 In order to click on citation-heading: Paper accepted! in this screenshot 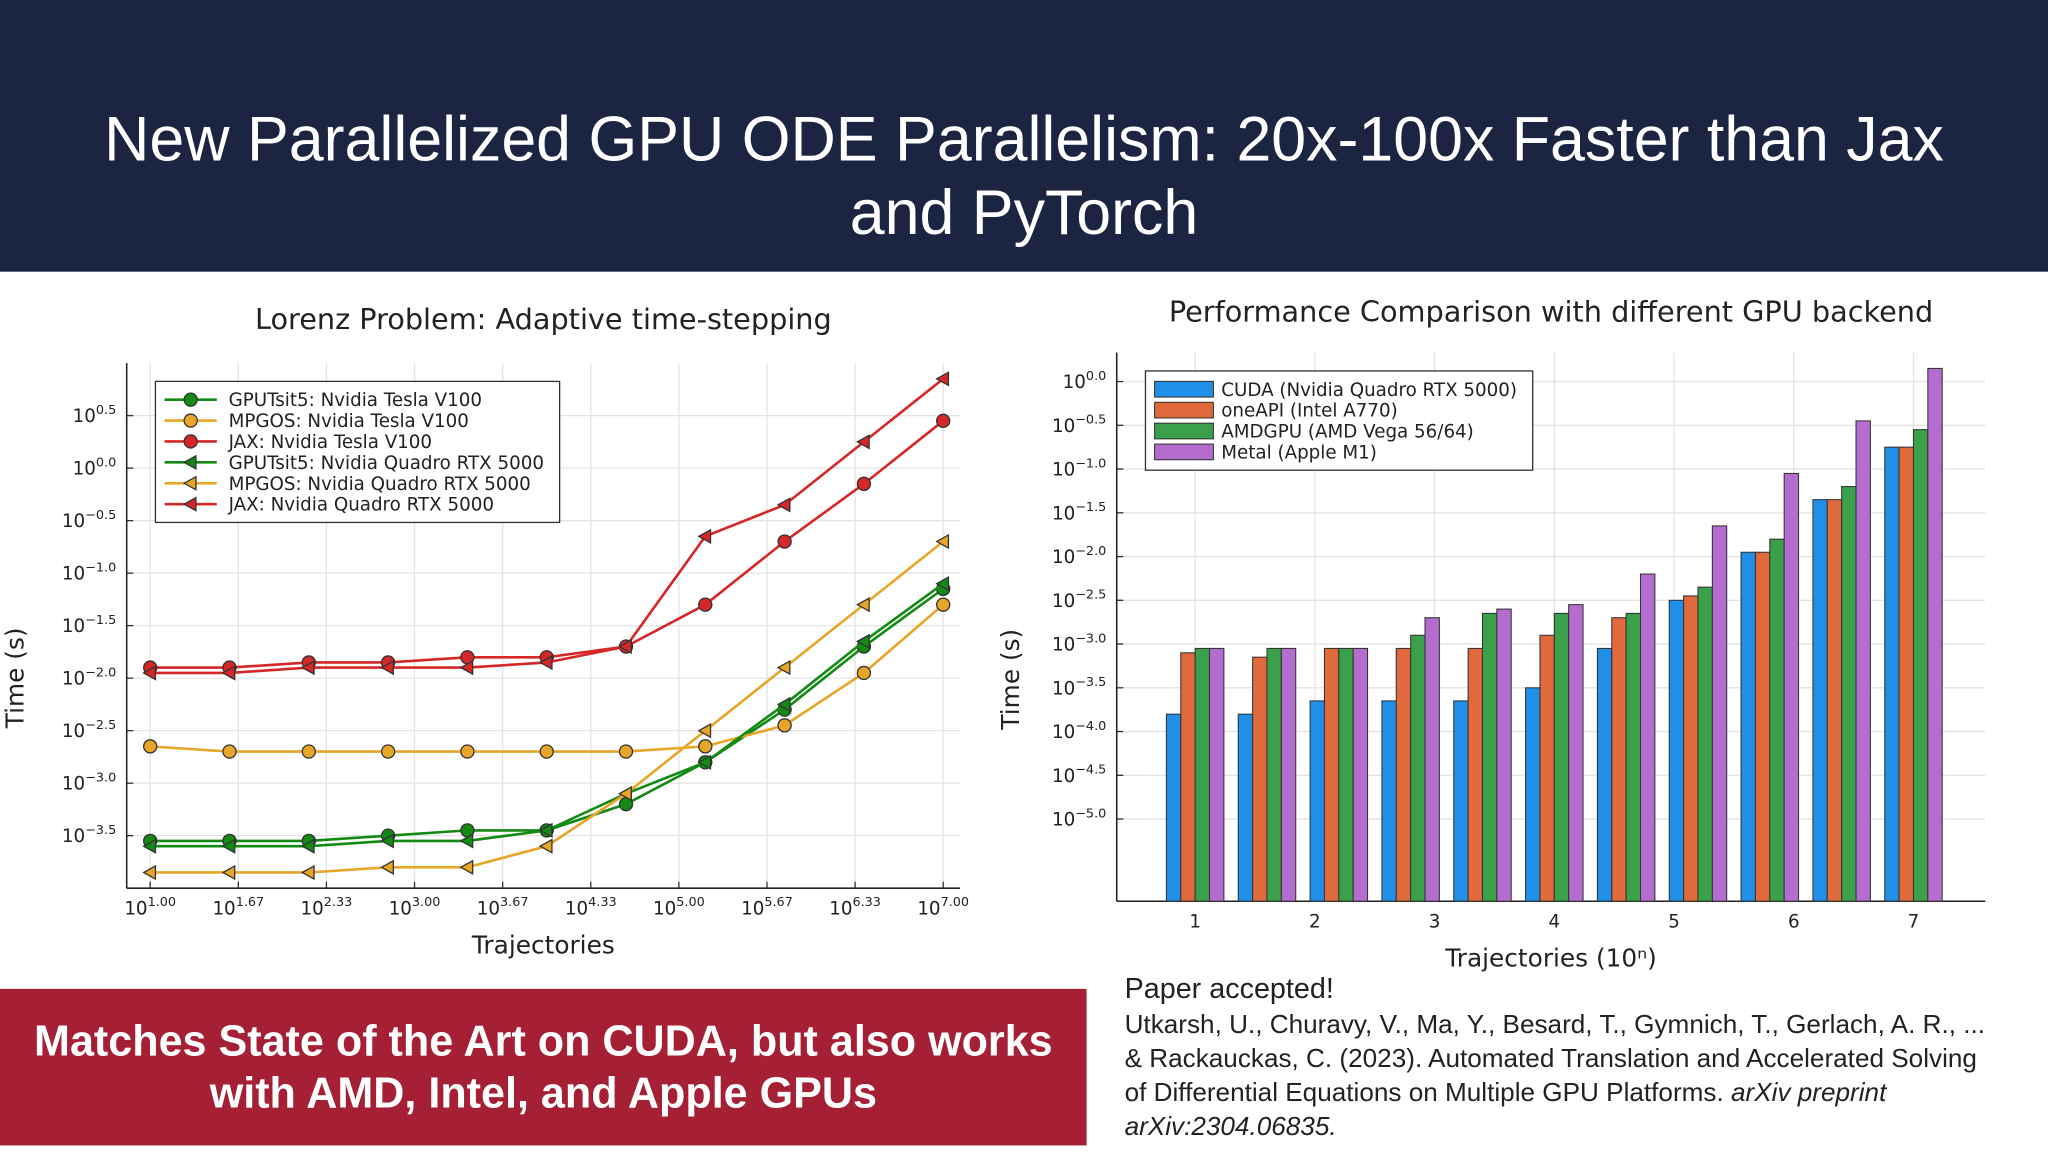, I will do `click(1229, 988)`.